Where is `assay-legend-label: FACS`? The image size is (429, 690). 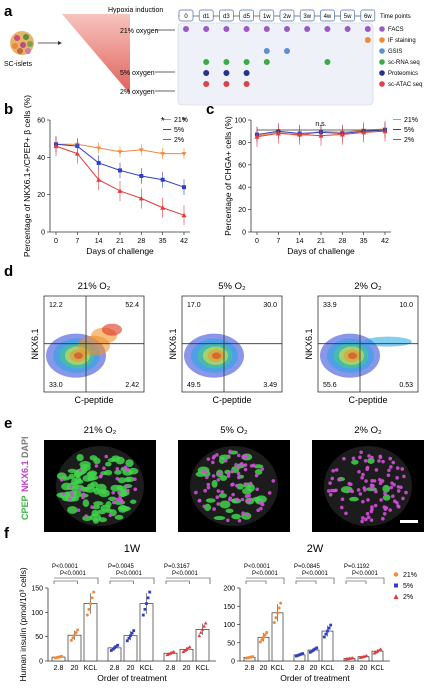
assay-legend-label: FACS is located at coordinates (396, 30).